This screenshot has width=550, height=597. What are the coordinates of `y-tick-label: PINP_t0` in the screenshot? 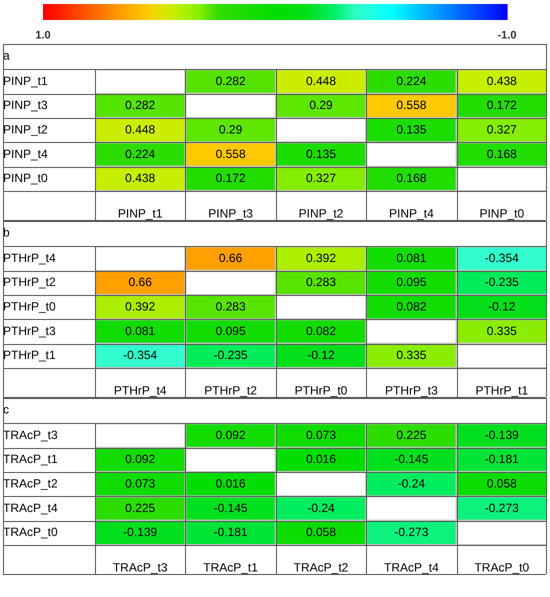 It's located at (25, 178).